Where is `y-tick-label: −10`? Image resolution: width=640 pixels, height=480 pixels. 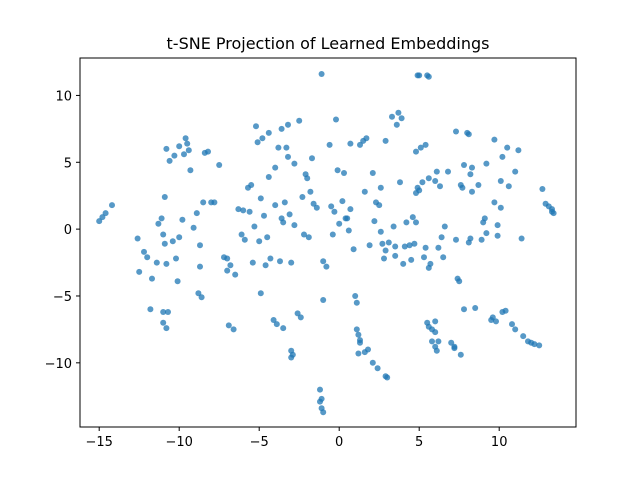 y-tick-label: −10 is located at coordinates (58, 364).